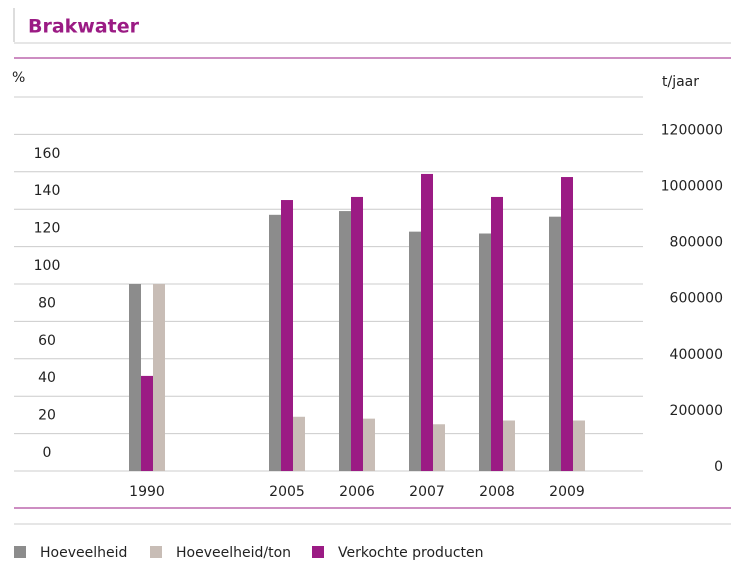 The image size is (731, 564). I want to click on y2-tick-label: 600000, so click(696, 299).